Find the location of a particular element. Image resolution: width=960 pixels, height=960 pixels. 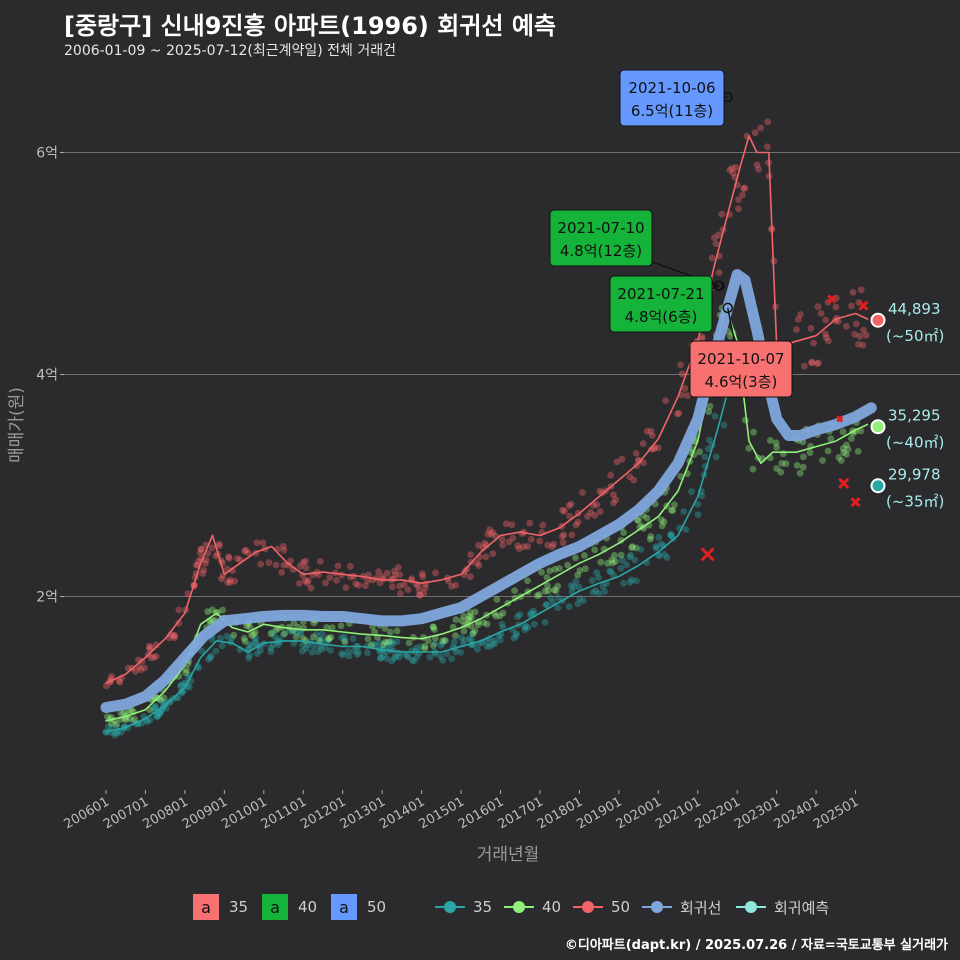

y-tick-label: 6억 is located at coordinates (47, 154).